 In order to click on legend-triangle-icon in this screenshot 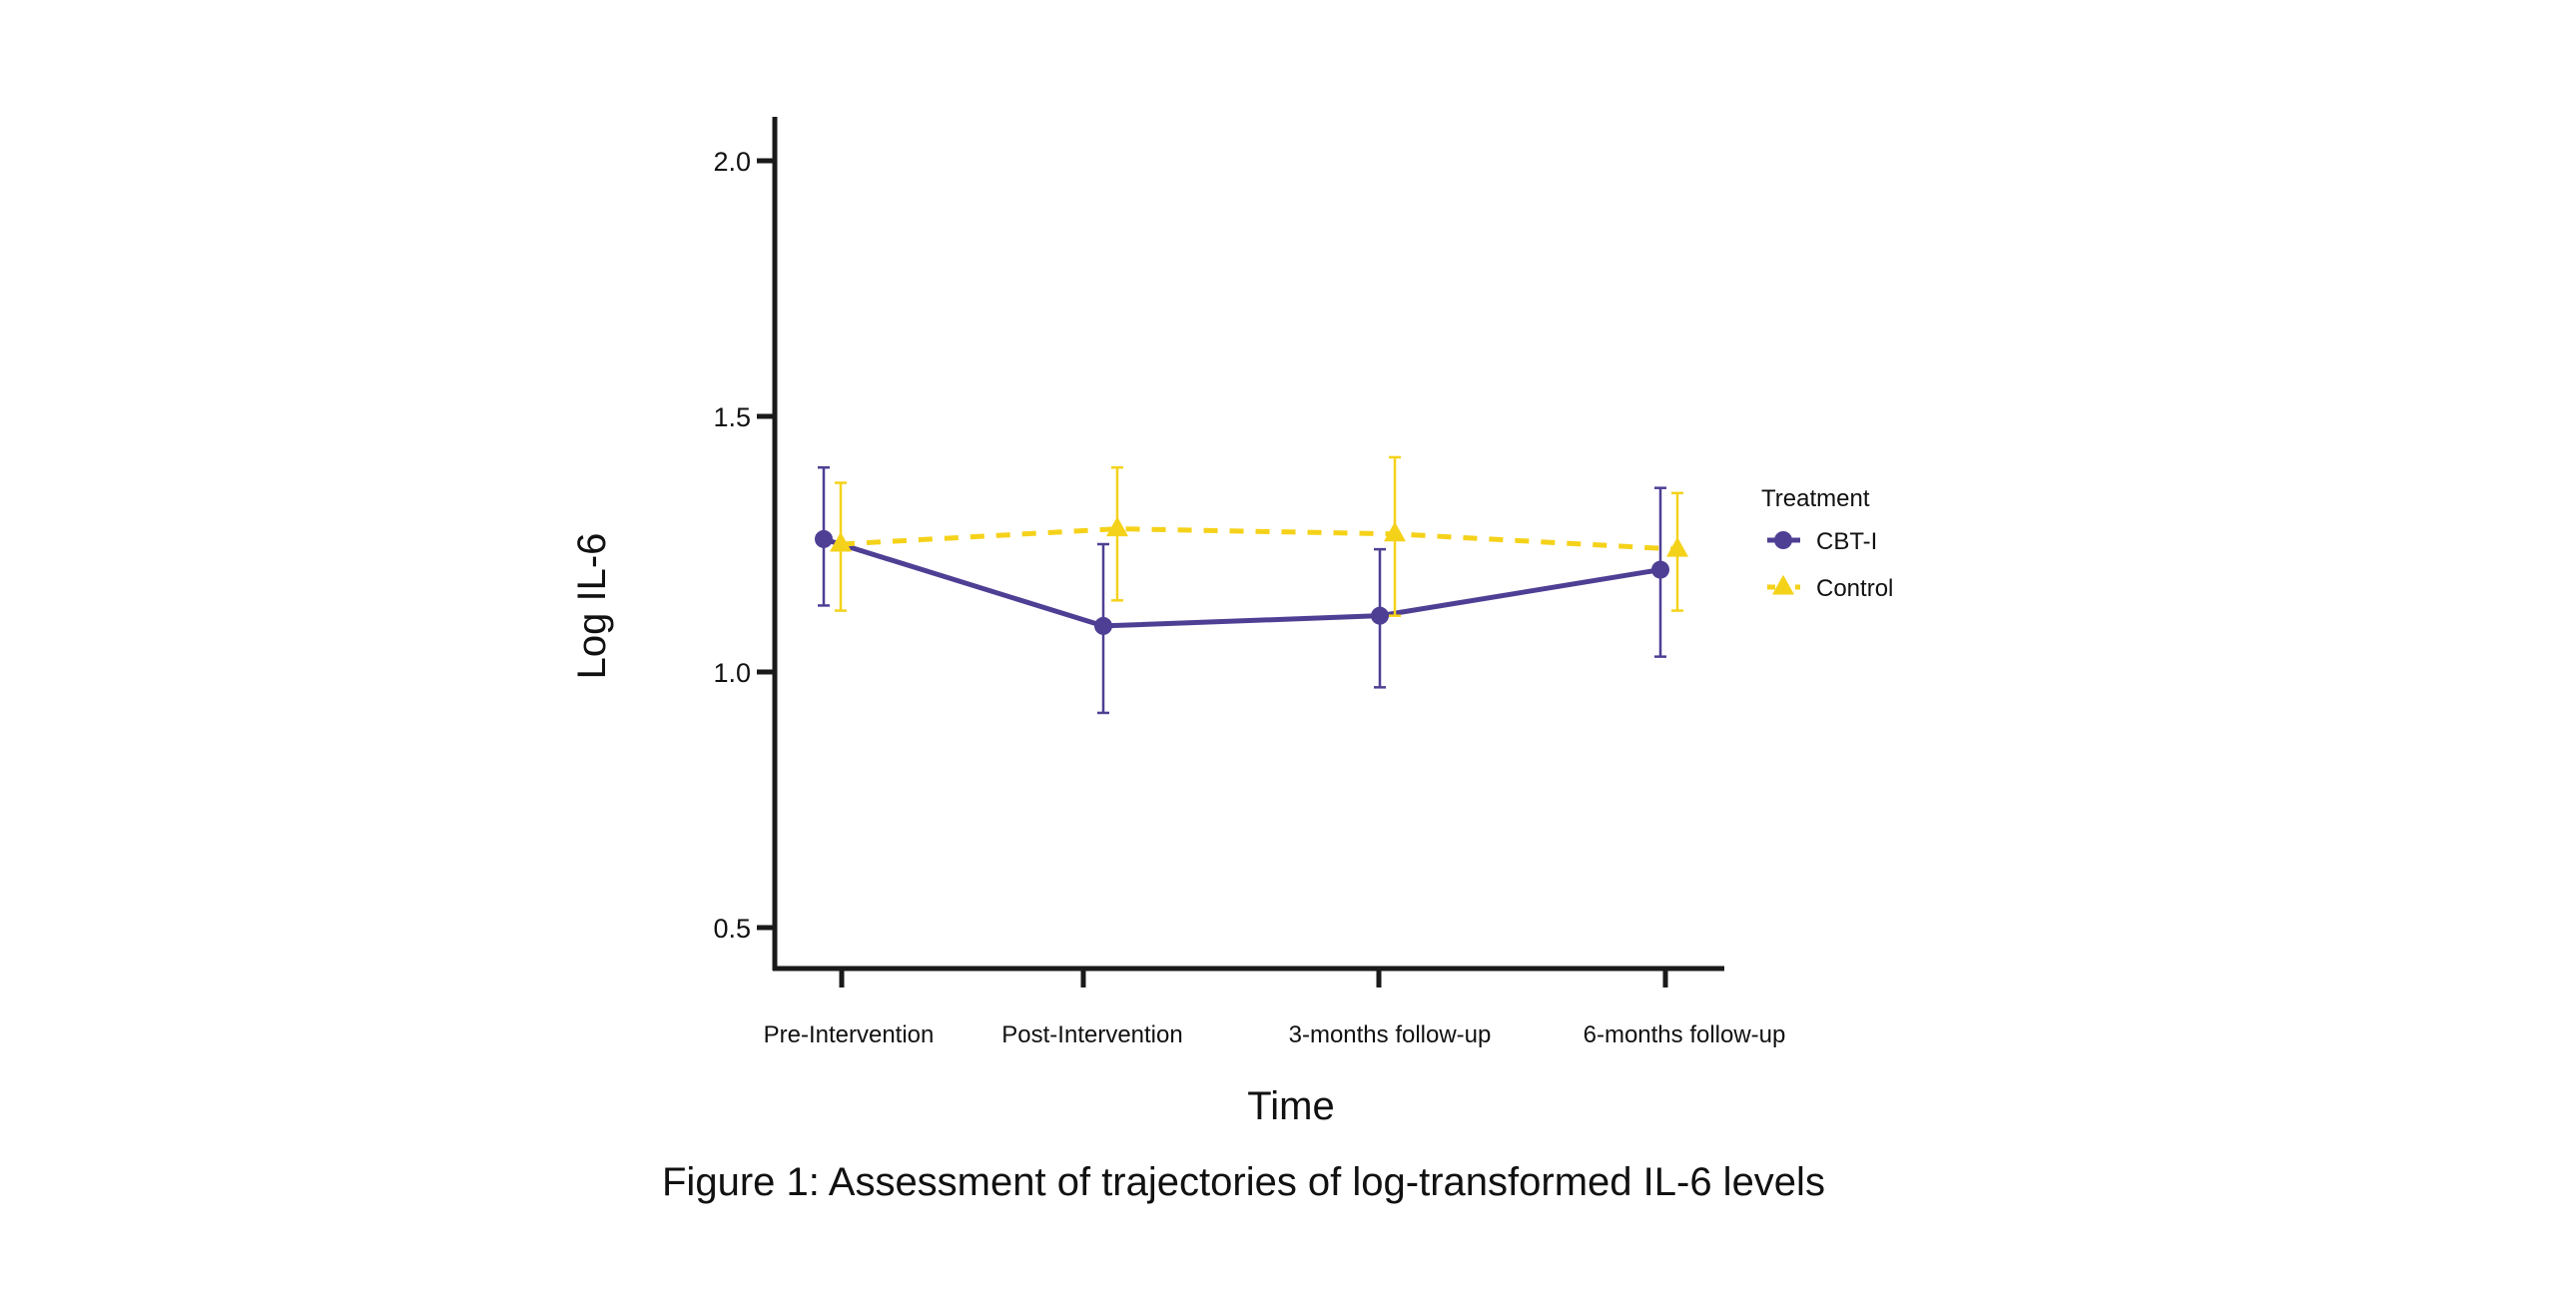, I will do `click(1783, 584)`.